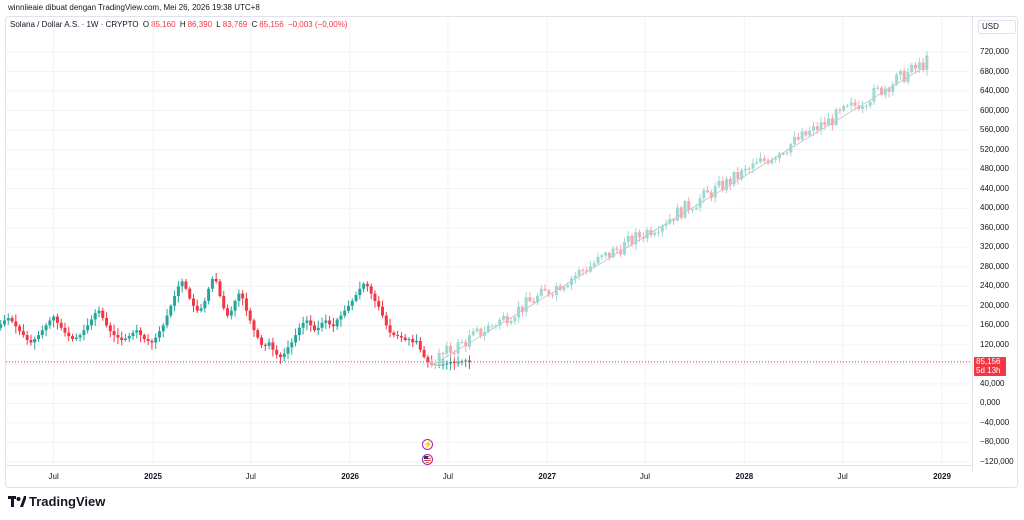 This screenshot has width=1024, height=520. What do you see at coordinates (994, 208) in the screenshot?
I see `price-axis-tick: 400,000` at bounding box center [994, 208].